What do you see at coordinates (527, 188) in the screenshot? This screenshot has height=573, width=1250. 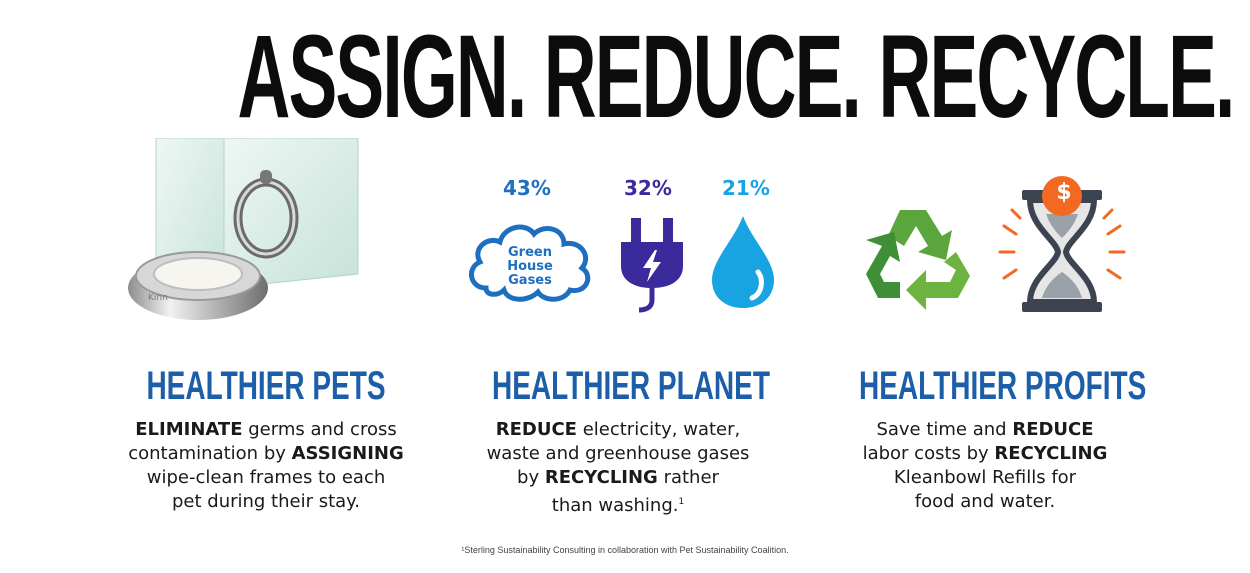 I see `stat-greenhouse-percent: 43%` at bounding box center [527, 188].